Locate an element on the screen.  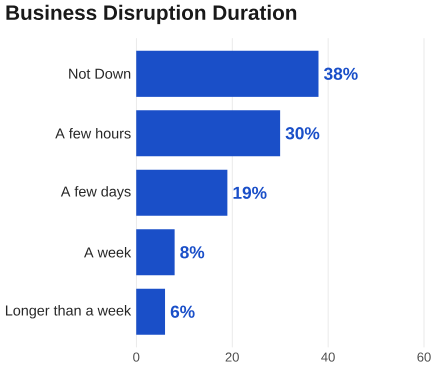
data-label: 6% is located at coordinates (182, 311).